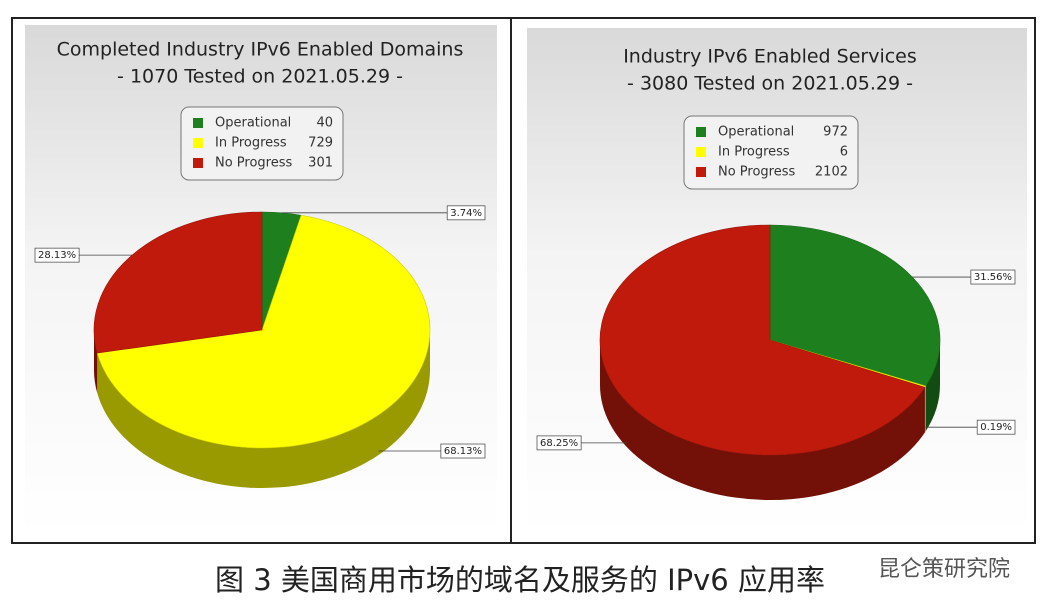 Image resolution: width=1046 pixels, height=616 pixels. I want to click on data-label: 68.25%, so click(559, 443).